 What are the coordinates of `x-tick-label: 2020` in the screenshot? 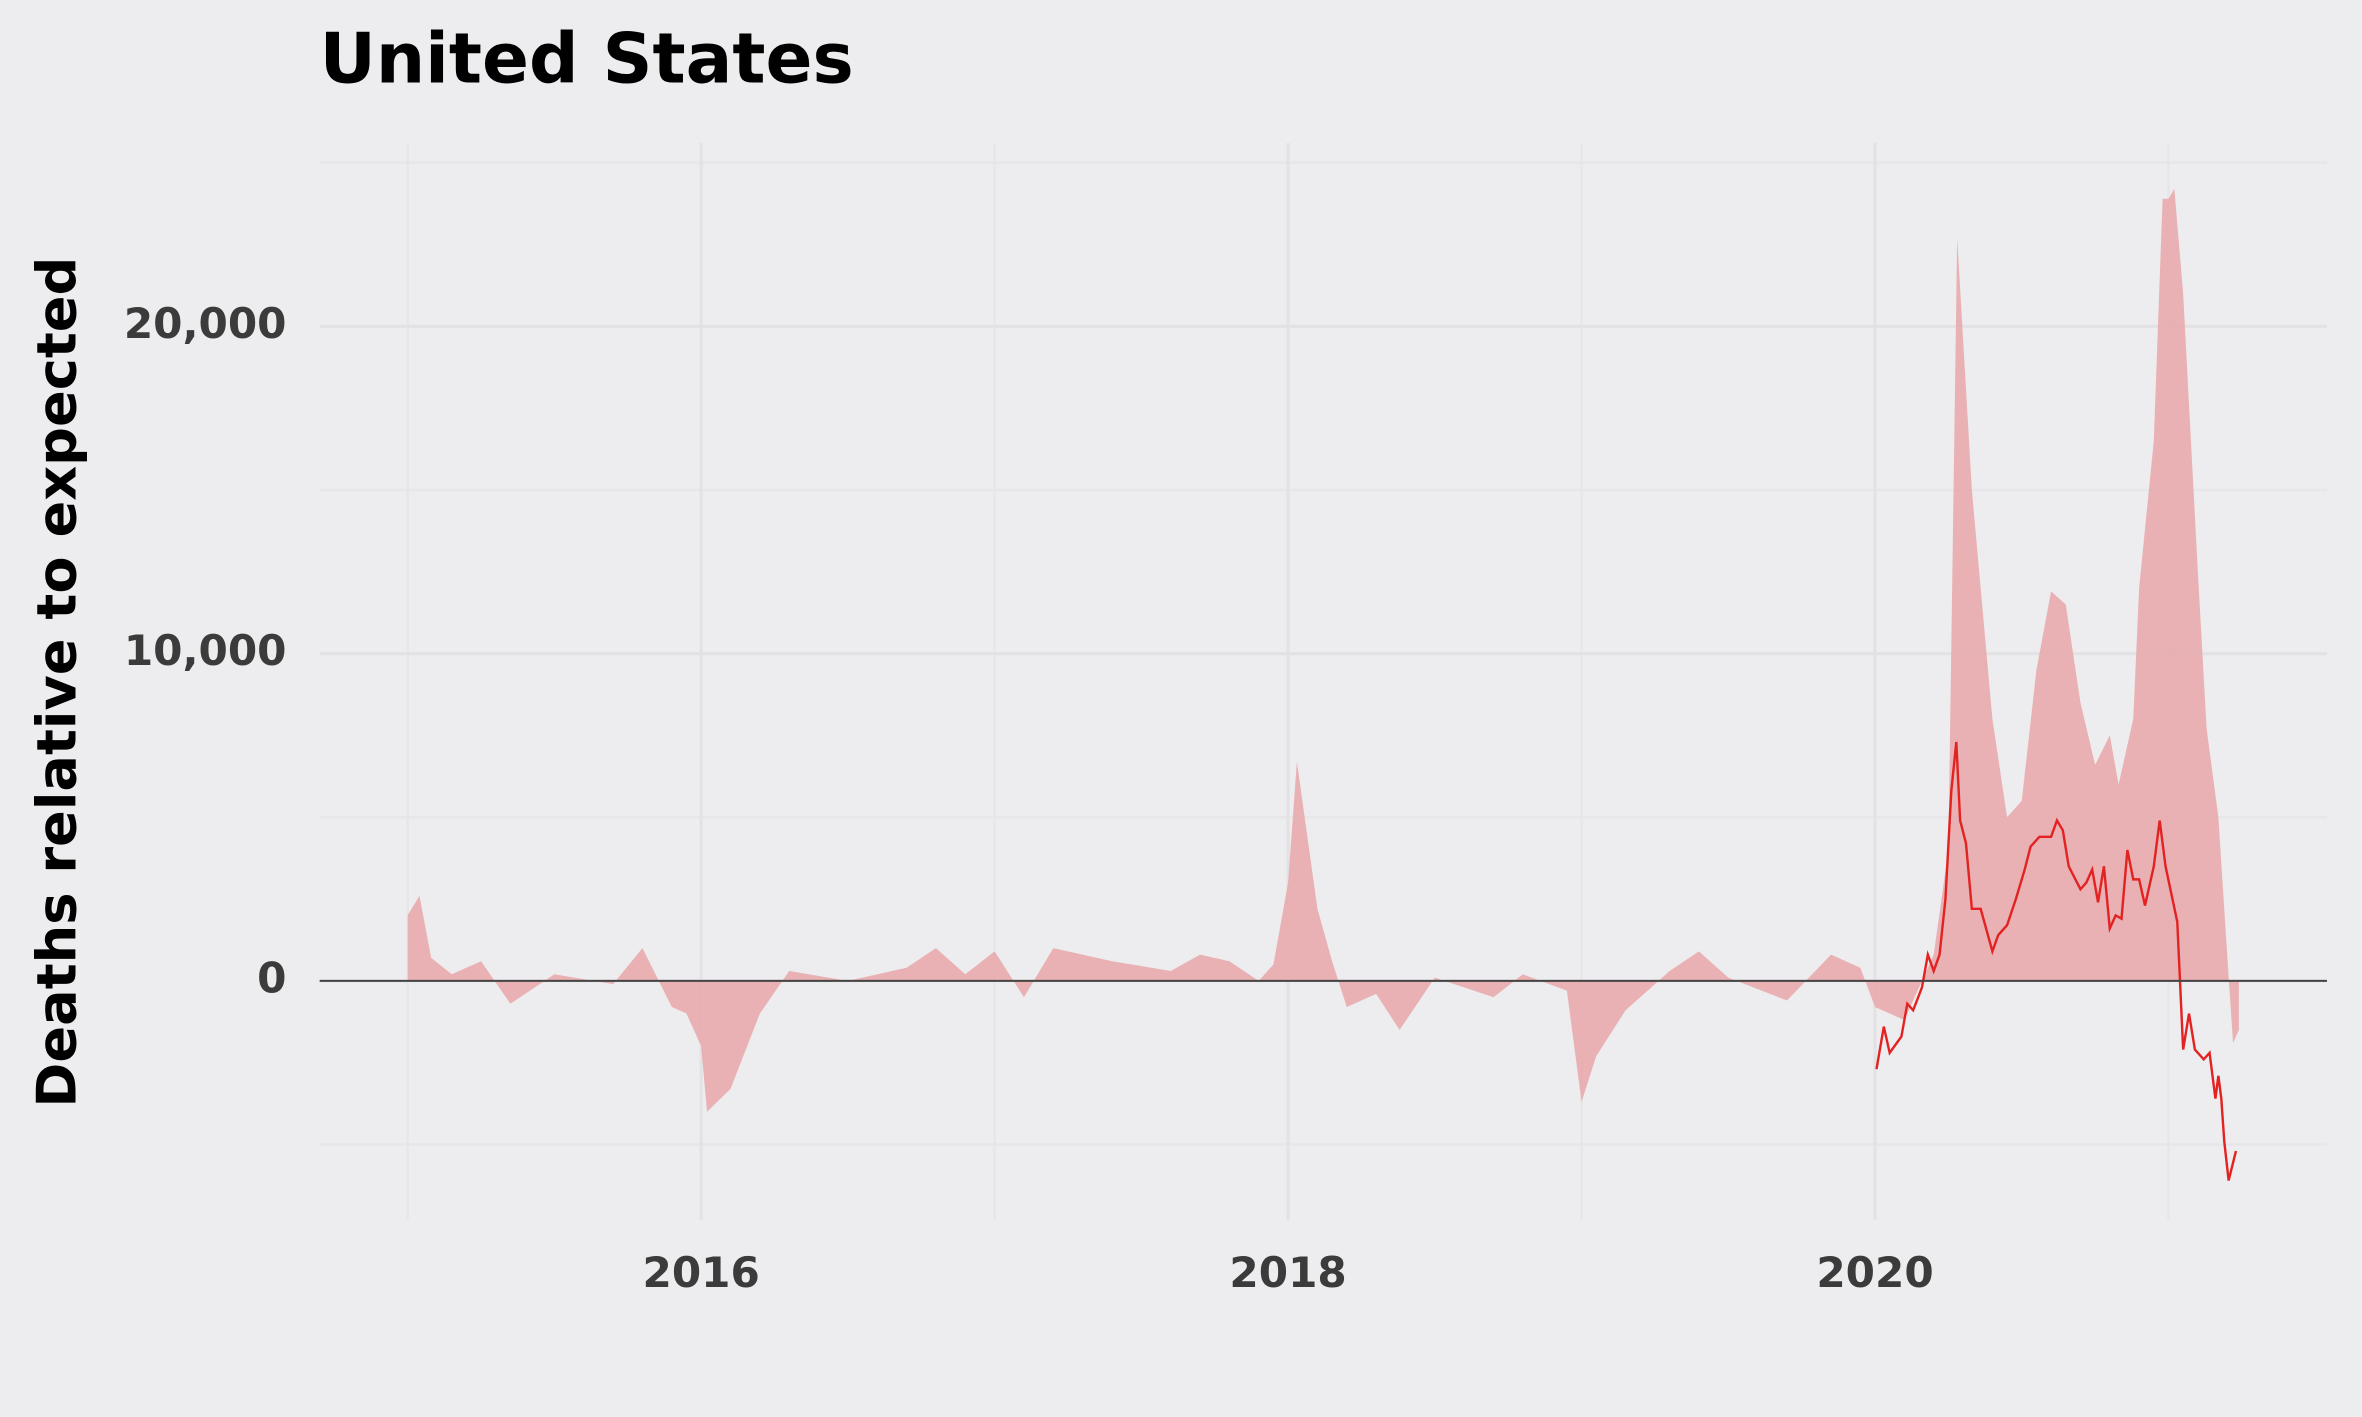 It's located at (1874, 1272).